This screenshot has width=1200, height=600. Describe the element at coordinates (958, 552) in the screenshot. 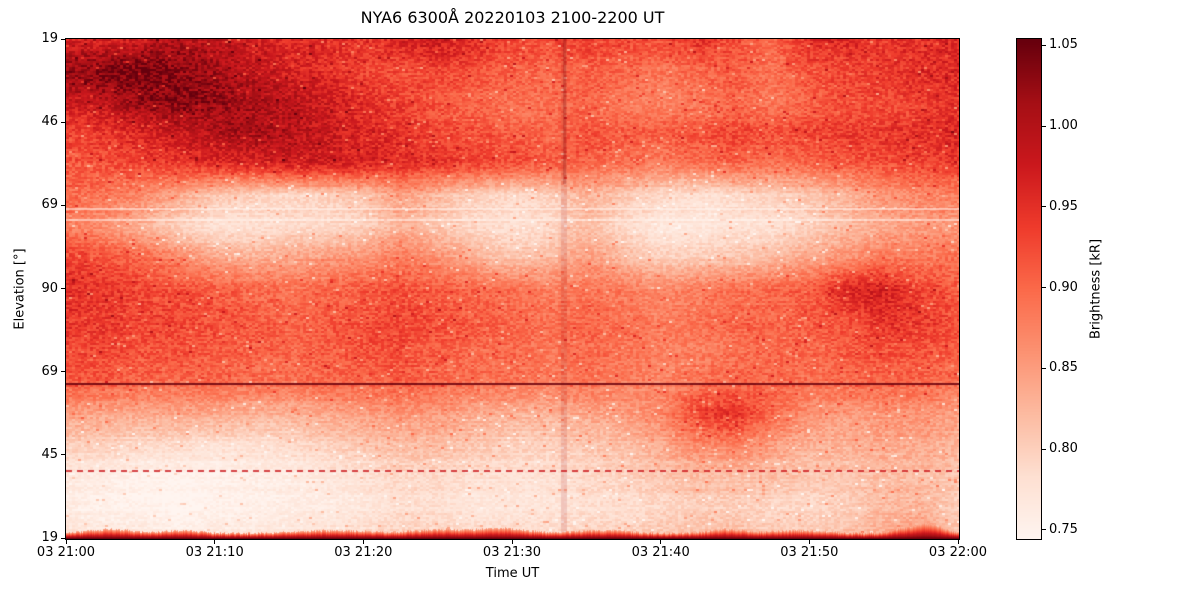

I see `x-tick-label: 03 22:00` at that location.